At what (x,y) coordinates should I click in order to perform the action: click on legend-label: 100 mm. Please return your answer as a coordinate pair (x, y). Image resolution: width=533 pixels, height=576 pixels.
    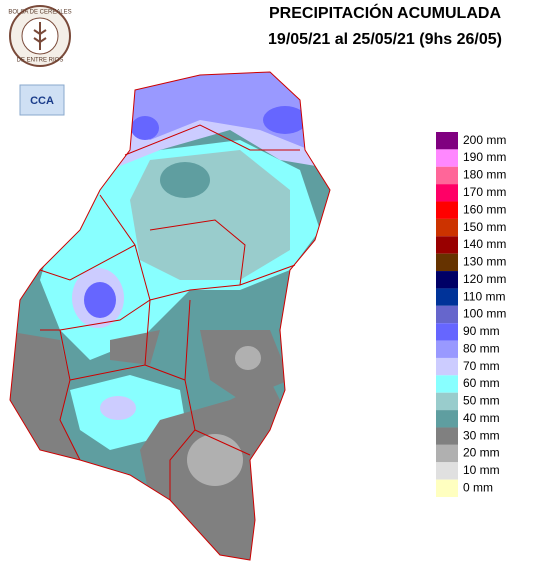
    Looking at the image, I should click on (484, 314).